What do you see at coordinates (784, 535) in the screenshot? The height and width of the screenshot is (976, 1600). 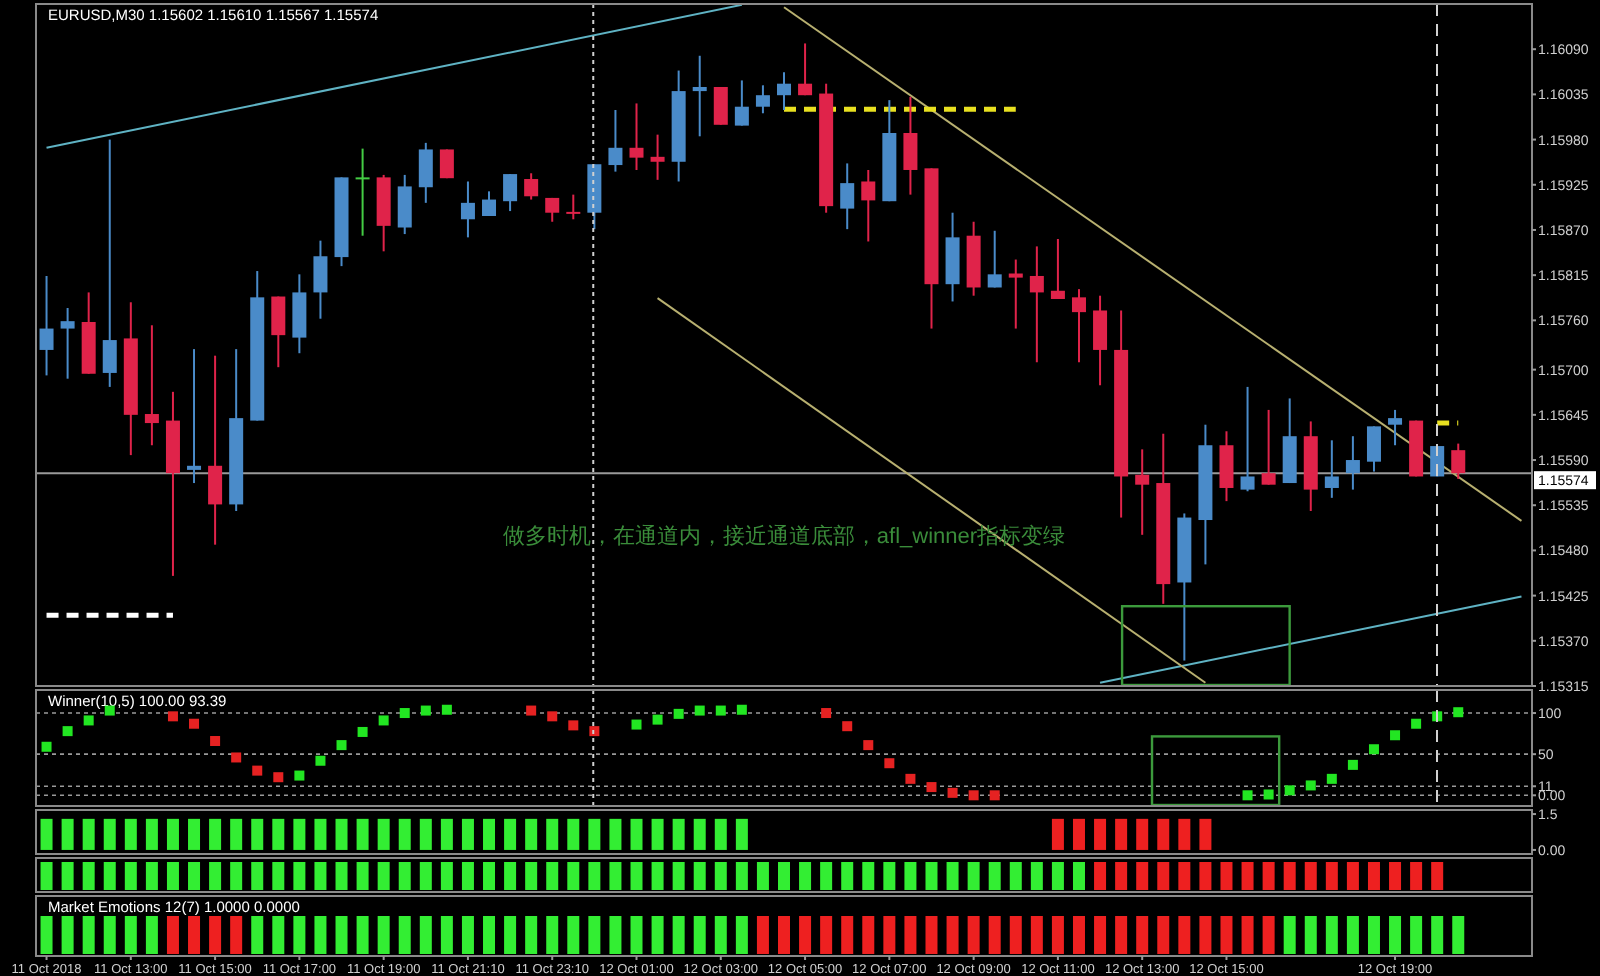 I see `annotation: 做多时机，在通道内，接近通道底部，afl_winner指标变绿` at bounding box center [784, 535].